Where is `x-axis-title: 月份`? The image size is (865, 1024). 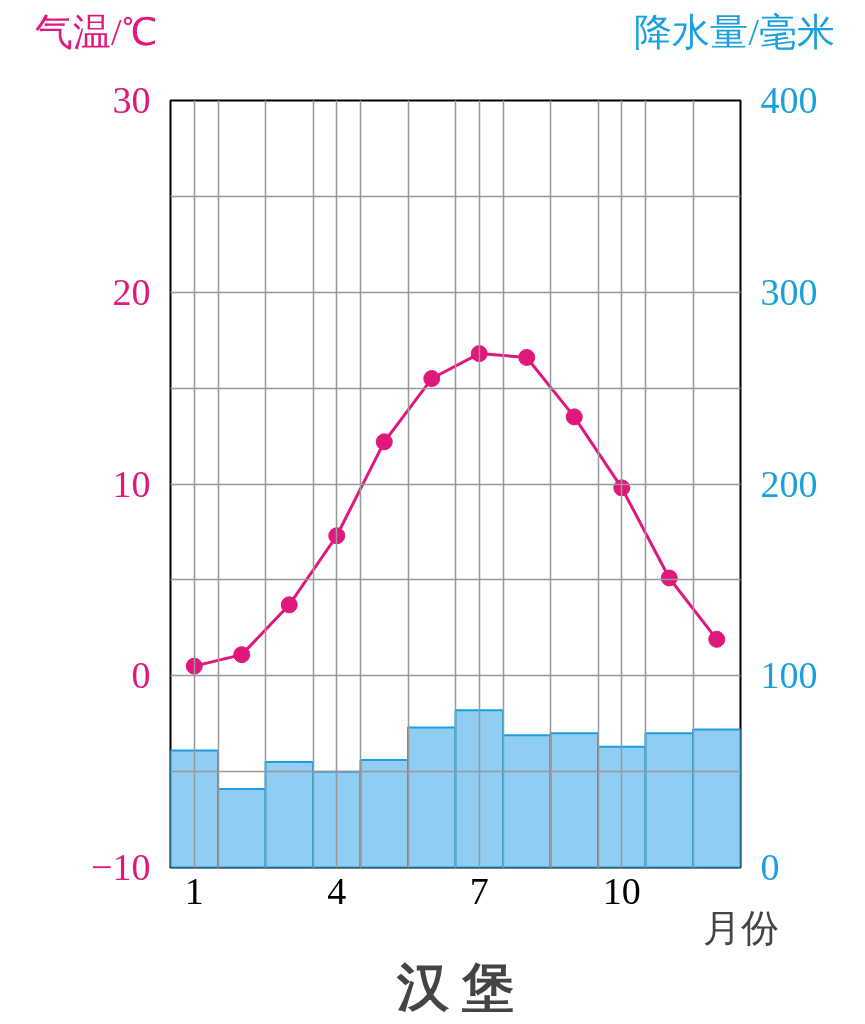
x-axis-title: 月份 is located at coordinates (740, 927).